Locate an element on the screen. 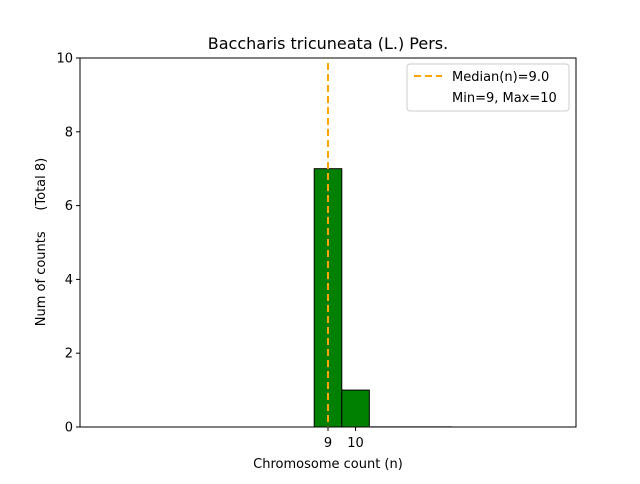 Image resolution: width=640 pixels, height=484 pixels. y-tick-label: 0 is located at coordinates (69, 428).